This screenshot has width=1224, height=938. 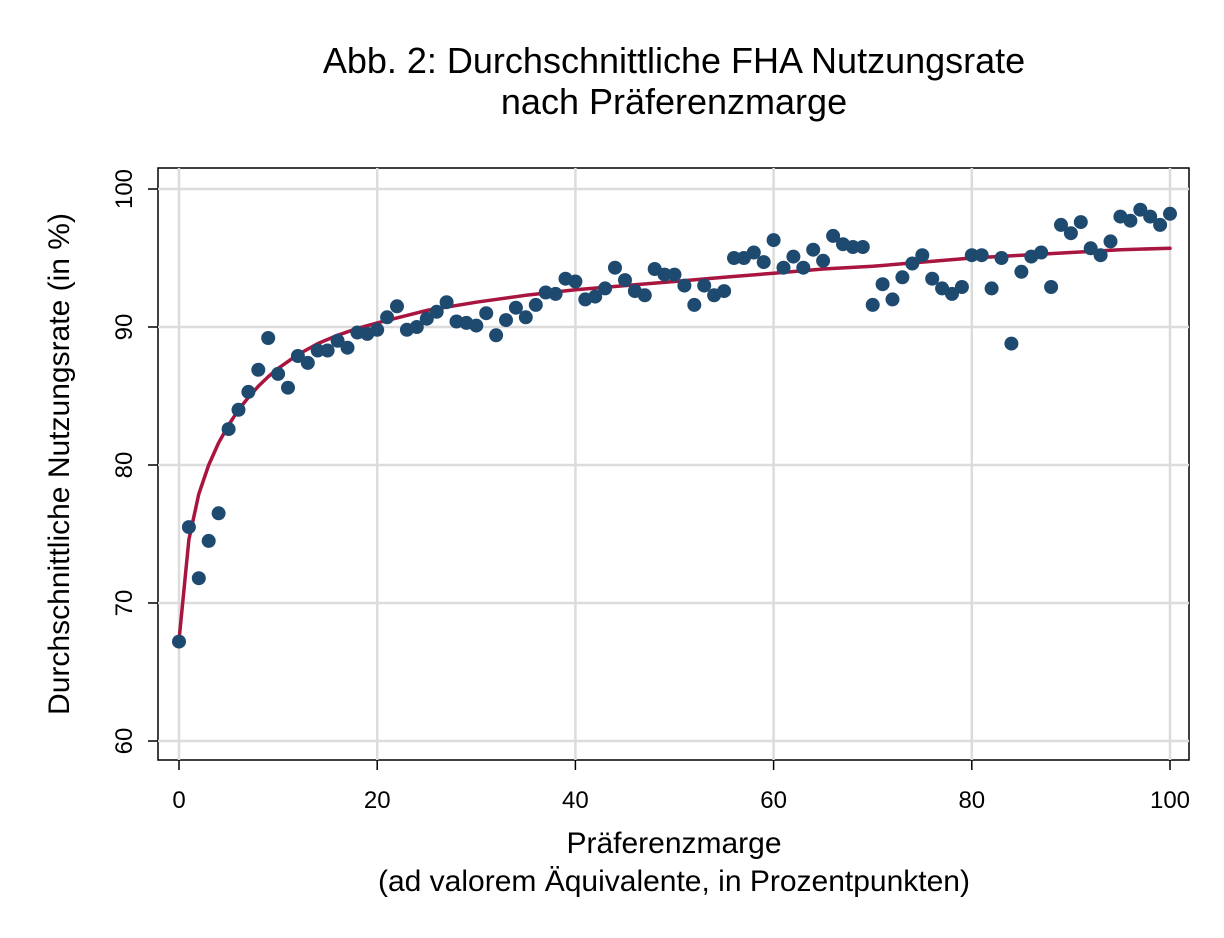 I want to click on y-tick-label: 70, so click(x=124, y=603).